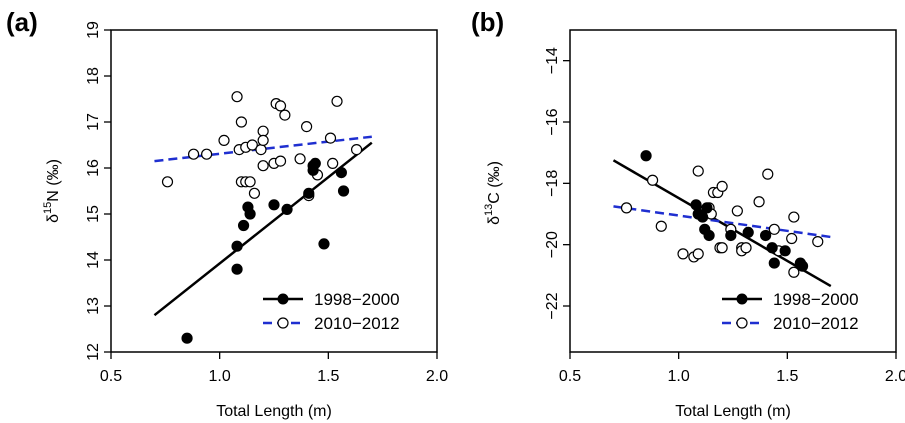 The height and width of the screenshot is (423, 905). I want to click on panel-a-y-tick-label: 12, so click(93, 352).